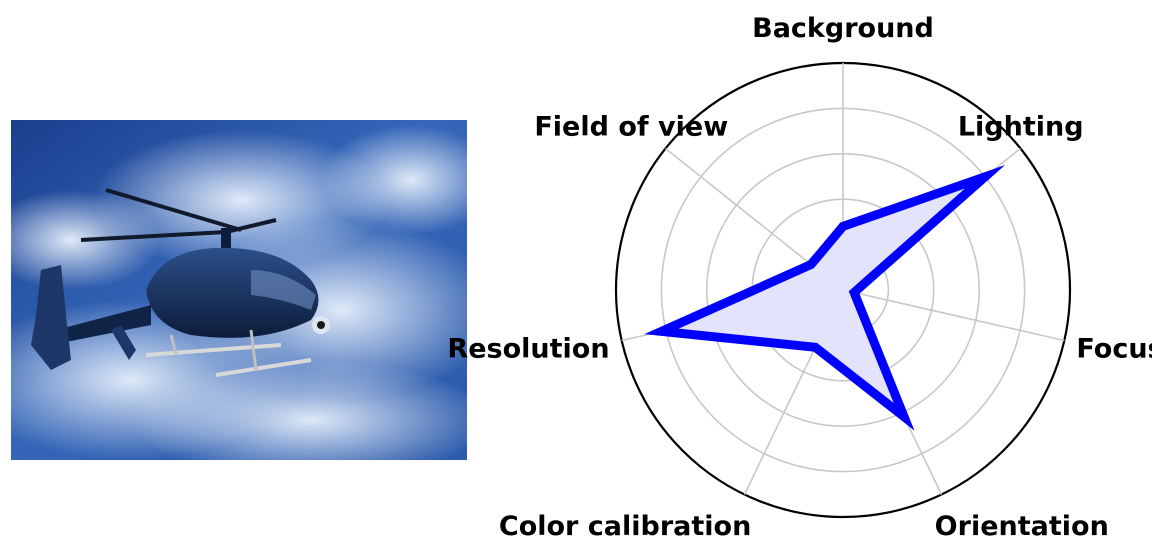 Image resolution: width=1152 pixels, height=548 pixels. What do you see at coordinates (180, 282) in the screenshot?
I see `helicopter-icon` at bounding box center [180, 282].